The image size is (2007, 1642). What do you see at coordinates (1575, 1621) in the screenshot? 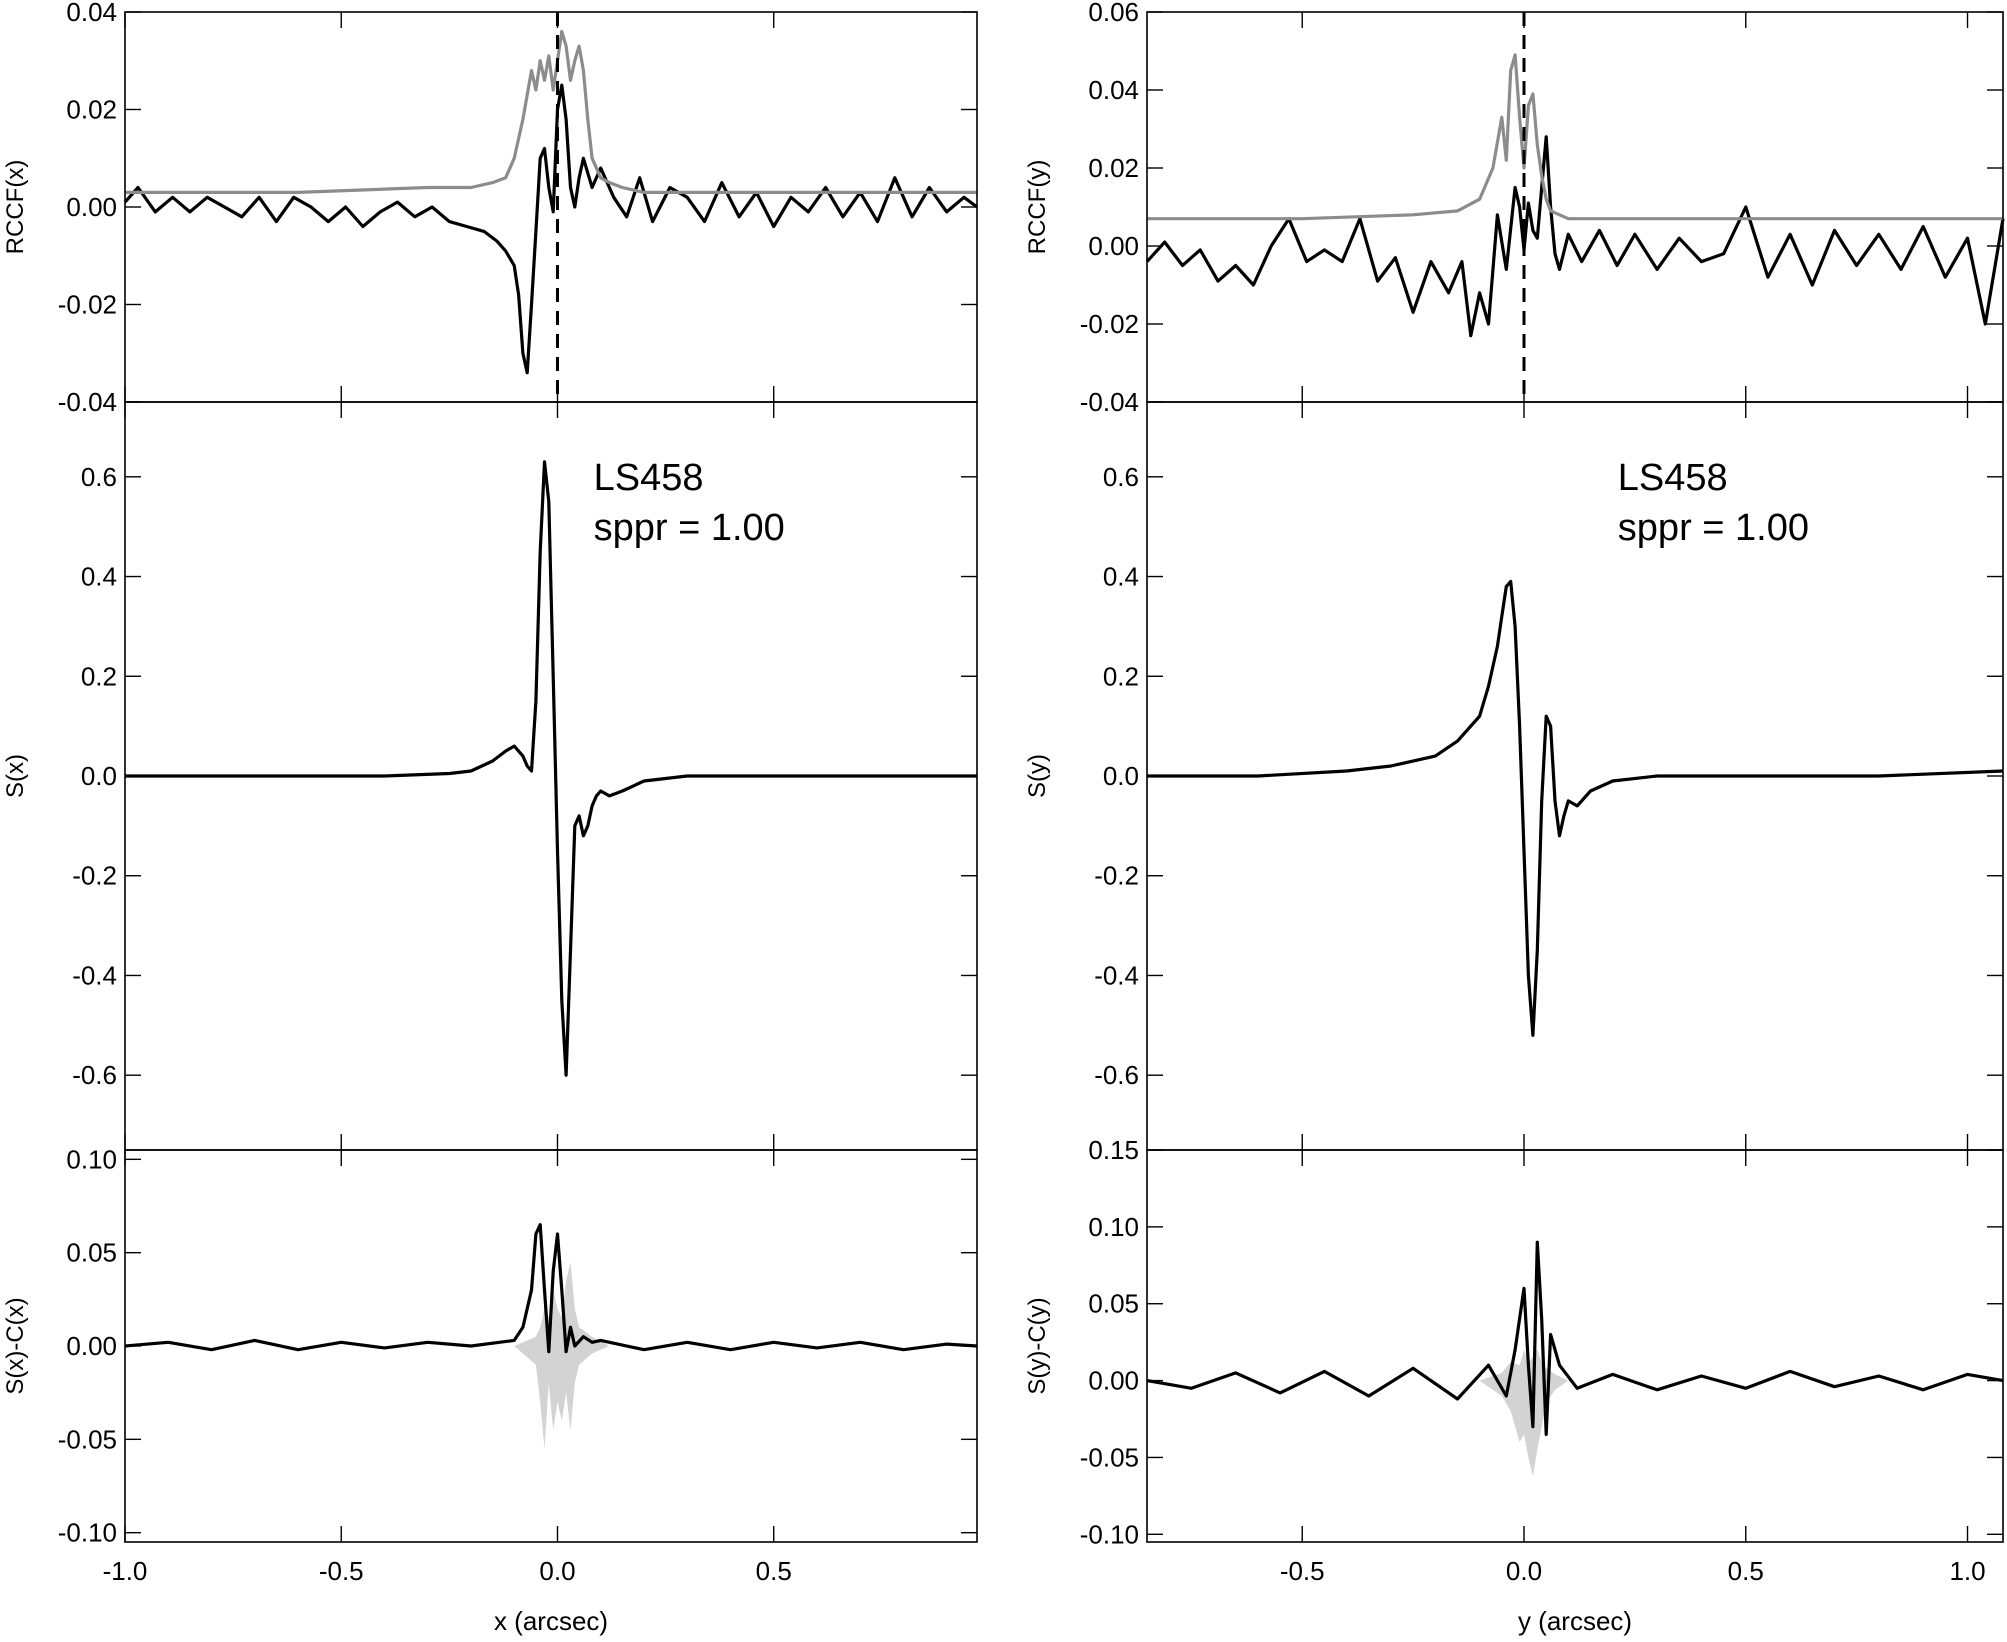
I see `right-bottom-xlabel: y (arcsec)` at bounding box center [1575, 1621].